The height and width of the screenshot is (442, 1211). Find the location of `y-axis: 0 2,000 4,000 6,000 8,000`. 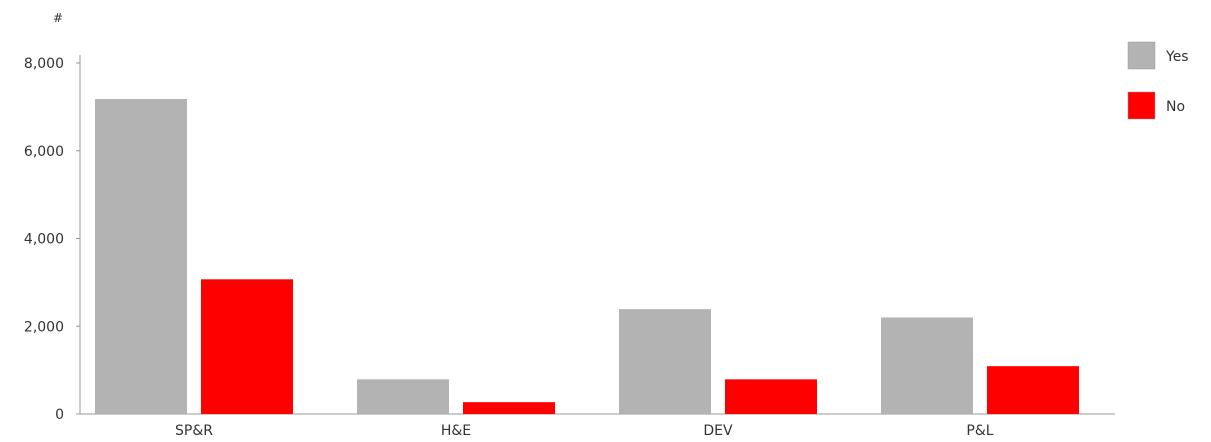

y-axis: 0 2,000 4,000 6,000 8,000 is located at coordinates (52, 239).